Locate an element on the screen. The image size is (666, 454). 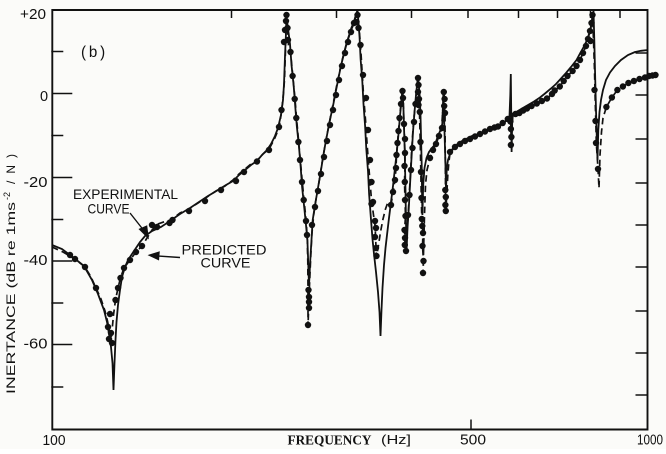
svg-text: -40 is located at coordinates (36, 261).